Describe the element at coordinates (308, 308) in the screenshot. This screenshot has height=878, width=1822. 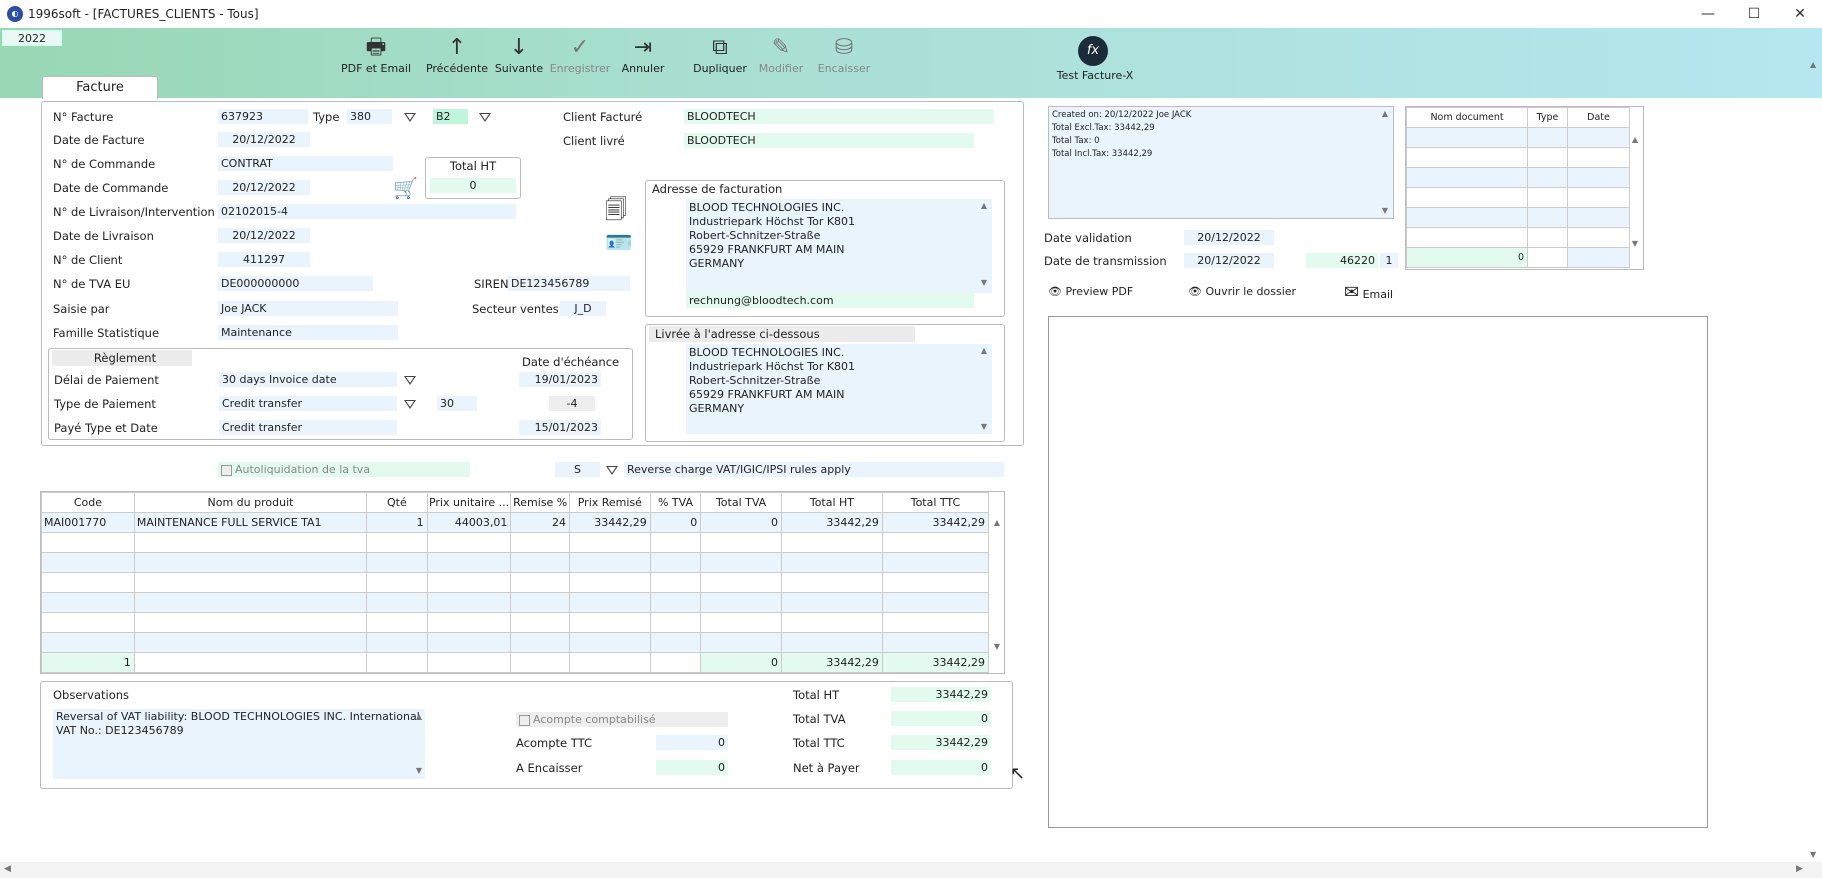
I see `entered-by-field: Joe JACK` at that location.